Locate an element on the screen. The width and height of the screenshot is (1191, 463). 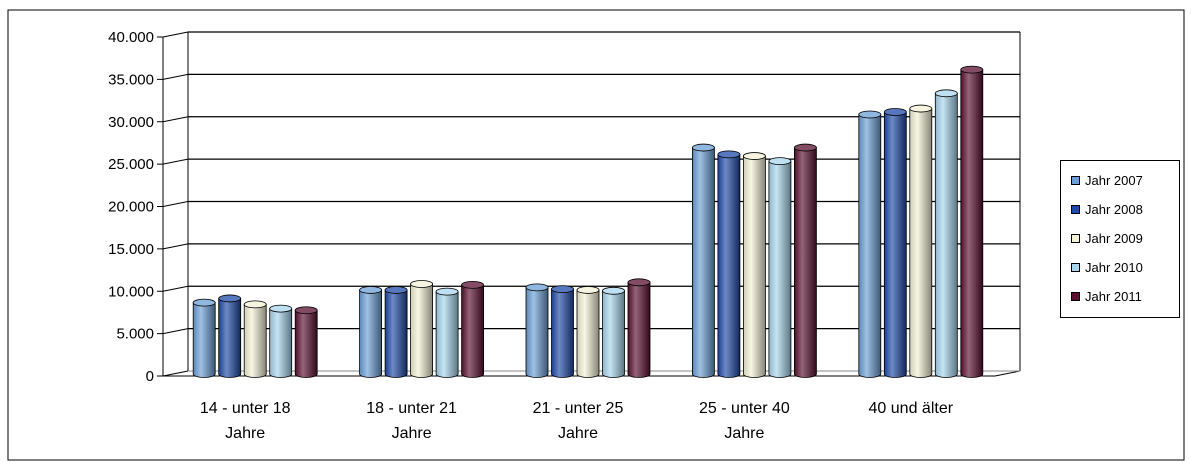
legend-label: Jahr 2011 is located at coordinates (1113, 296).